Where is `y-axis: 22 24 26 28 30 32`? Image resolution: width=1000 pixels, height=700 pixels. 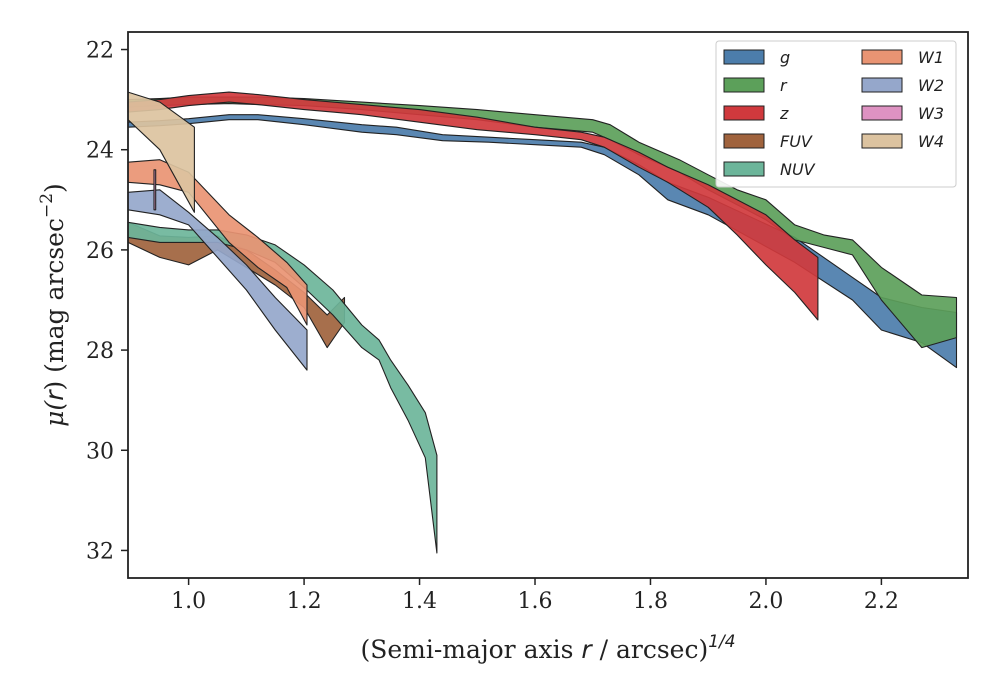 y-axis: 22 24 26 28 30 32 is located at coordinates (107, 301).